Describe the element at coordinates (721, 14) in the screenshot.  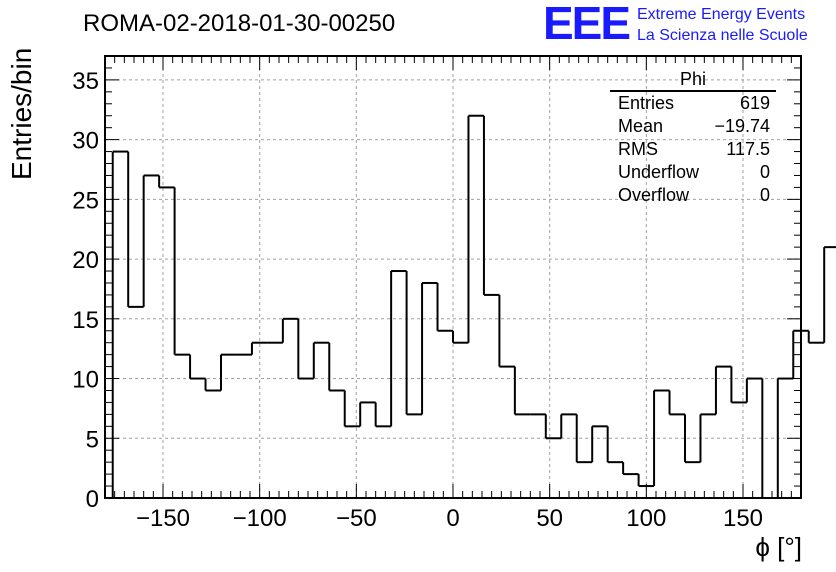
I see `logo-line-1: Extreme Energy Events` at that location.